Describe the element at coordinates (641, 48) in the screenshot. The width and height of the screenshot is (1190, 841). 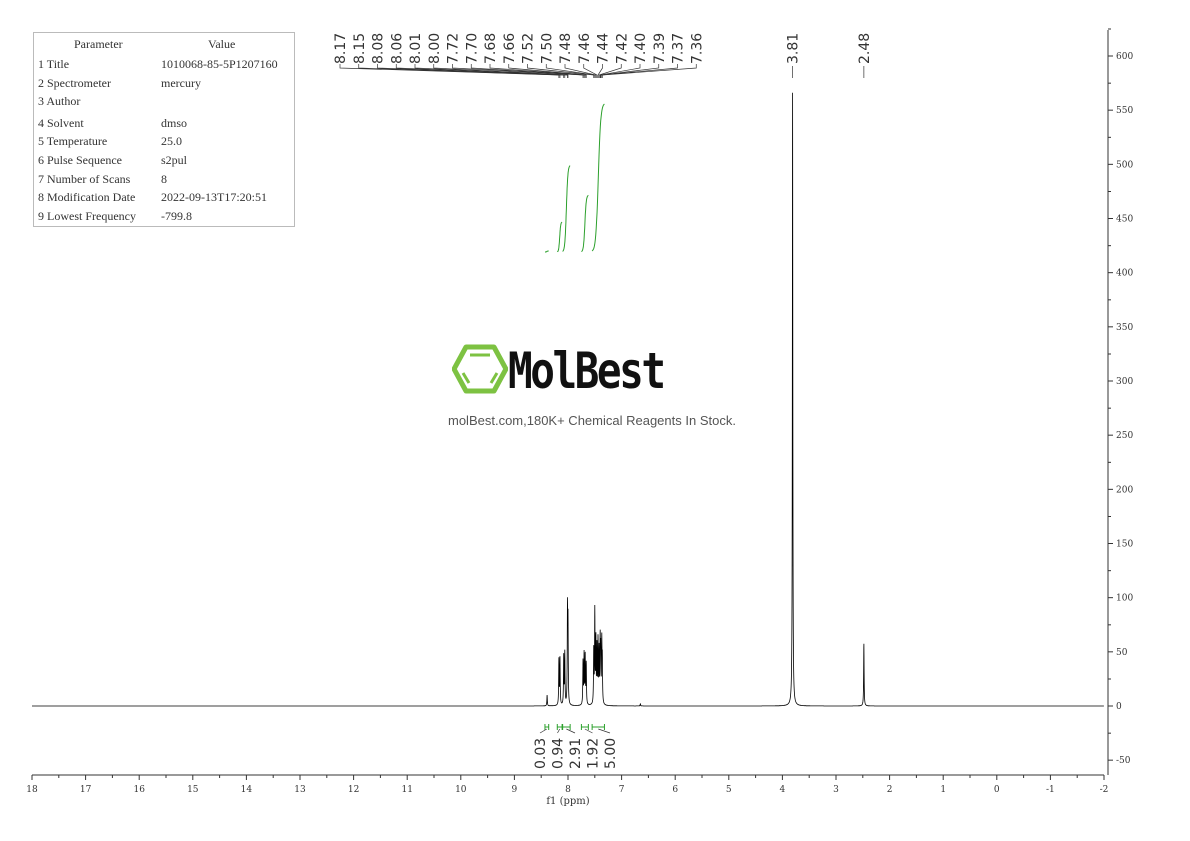
I see `peak-label: 7.40` at that location.